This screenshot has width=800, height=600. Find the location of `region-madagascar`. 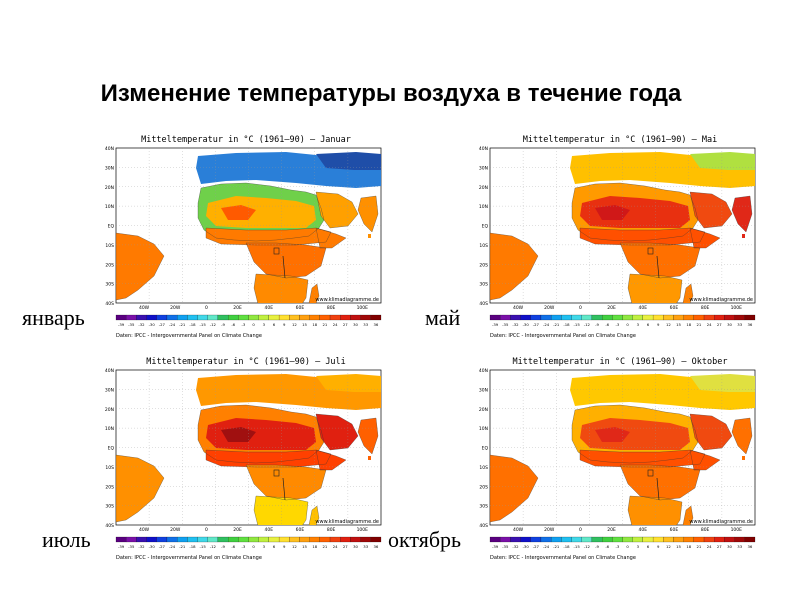

region-madagascar is located at coordinates (314, 515).